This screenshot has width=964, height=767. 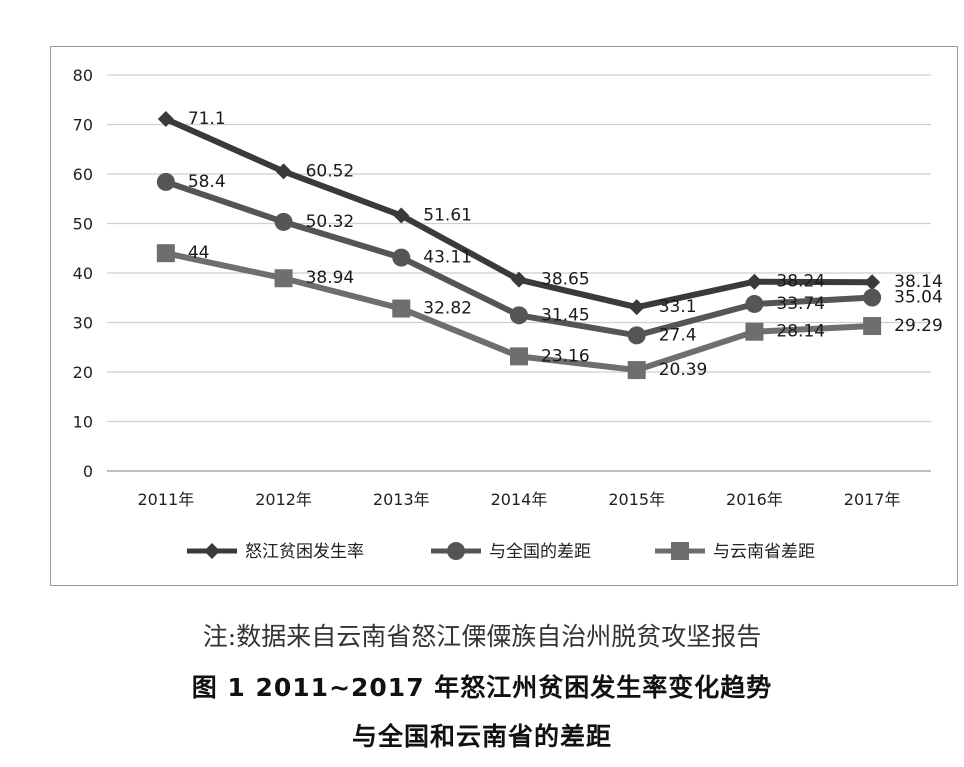 What do you see at coordinates (565, 356) in the screenshot?
I see `data-label: 23.16` at bounding box center [565, 356].